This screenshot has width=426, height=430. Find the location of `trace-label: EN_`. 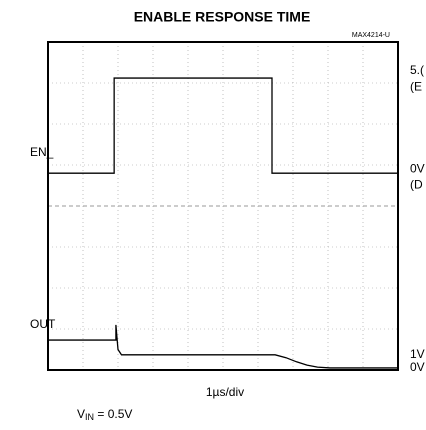

trace-label: EN_ is located at coordinates (42, 152).